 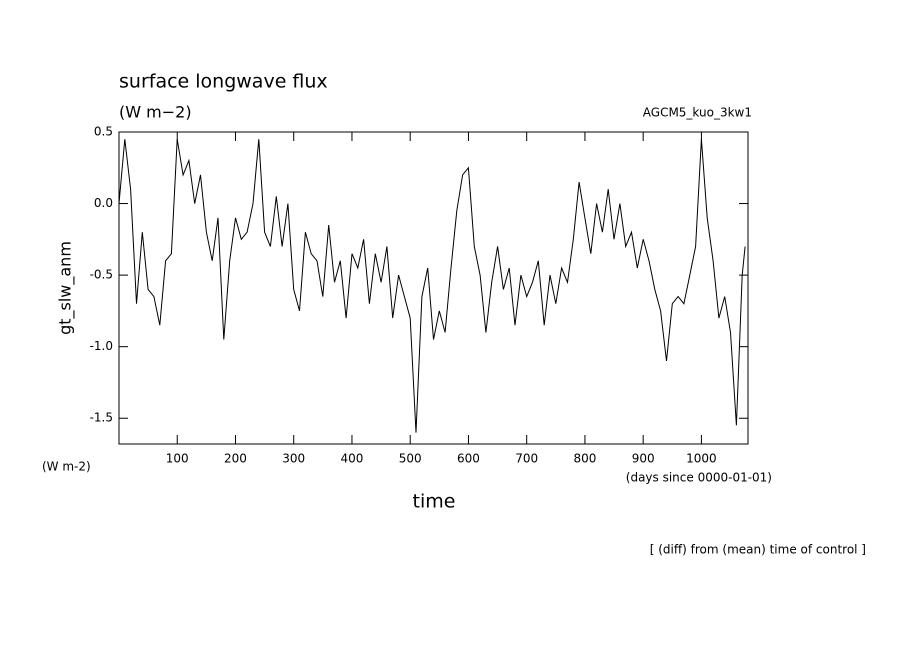 I want to click on x-axis-label: time, so click(x=434, y=502).